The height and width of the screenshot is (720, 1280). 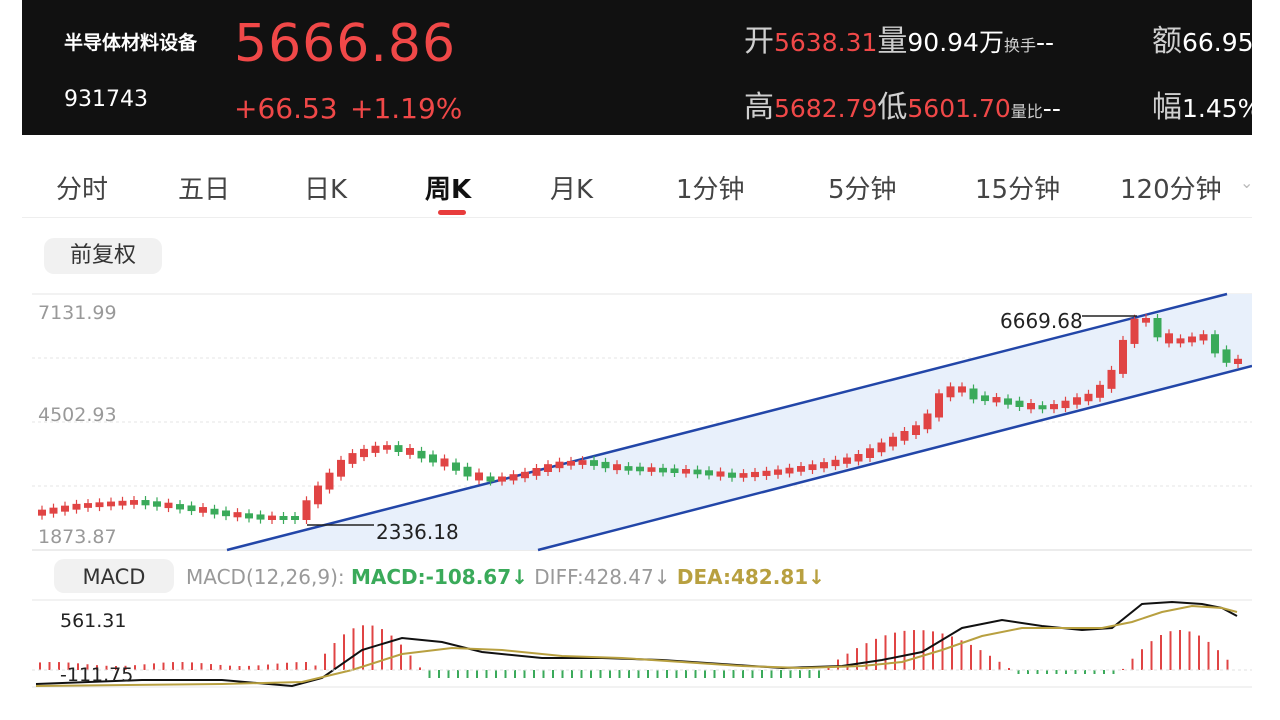 I want to click on amp-label: 幅, so click(x=1167, y=107).